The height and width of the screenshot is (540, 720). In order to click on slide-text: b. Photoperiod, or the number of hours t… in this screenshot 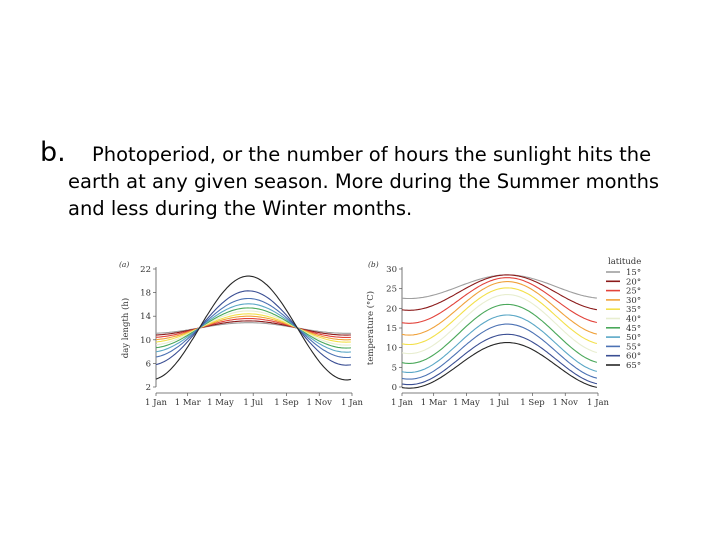, I will do `click(370, 179)`.